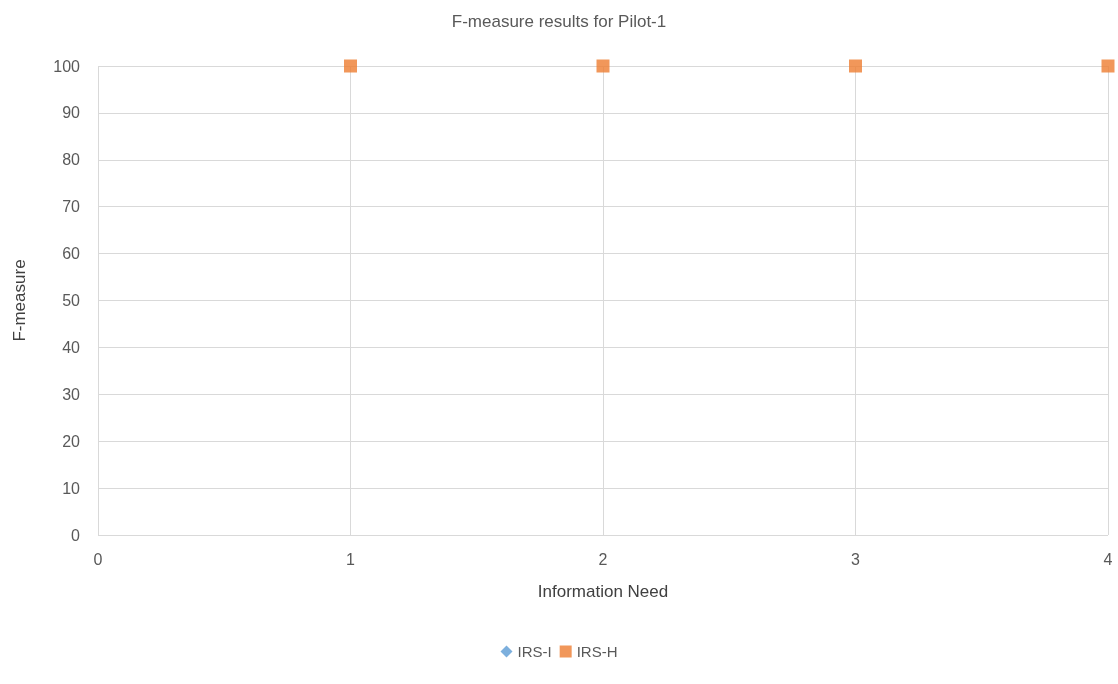  I want to click on y-tick-label: 80, so click(71, 160).